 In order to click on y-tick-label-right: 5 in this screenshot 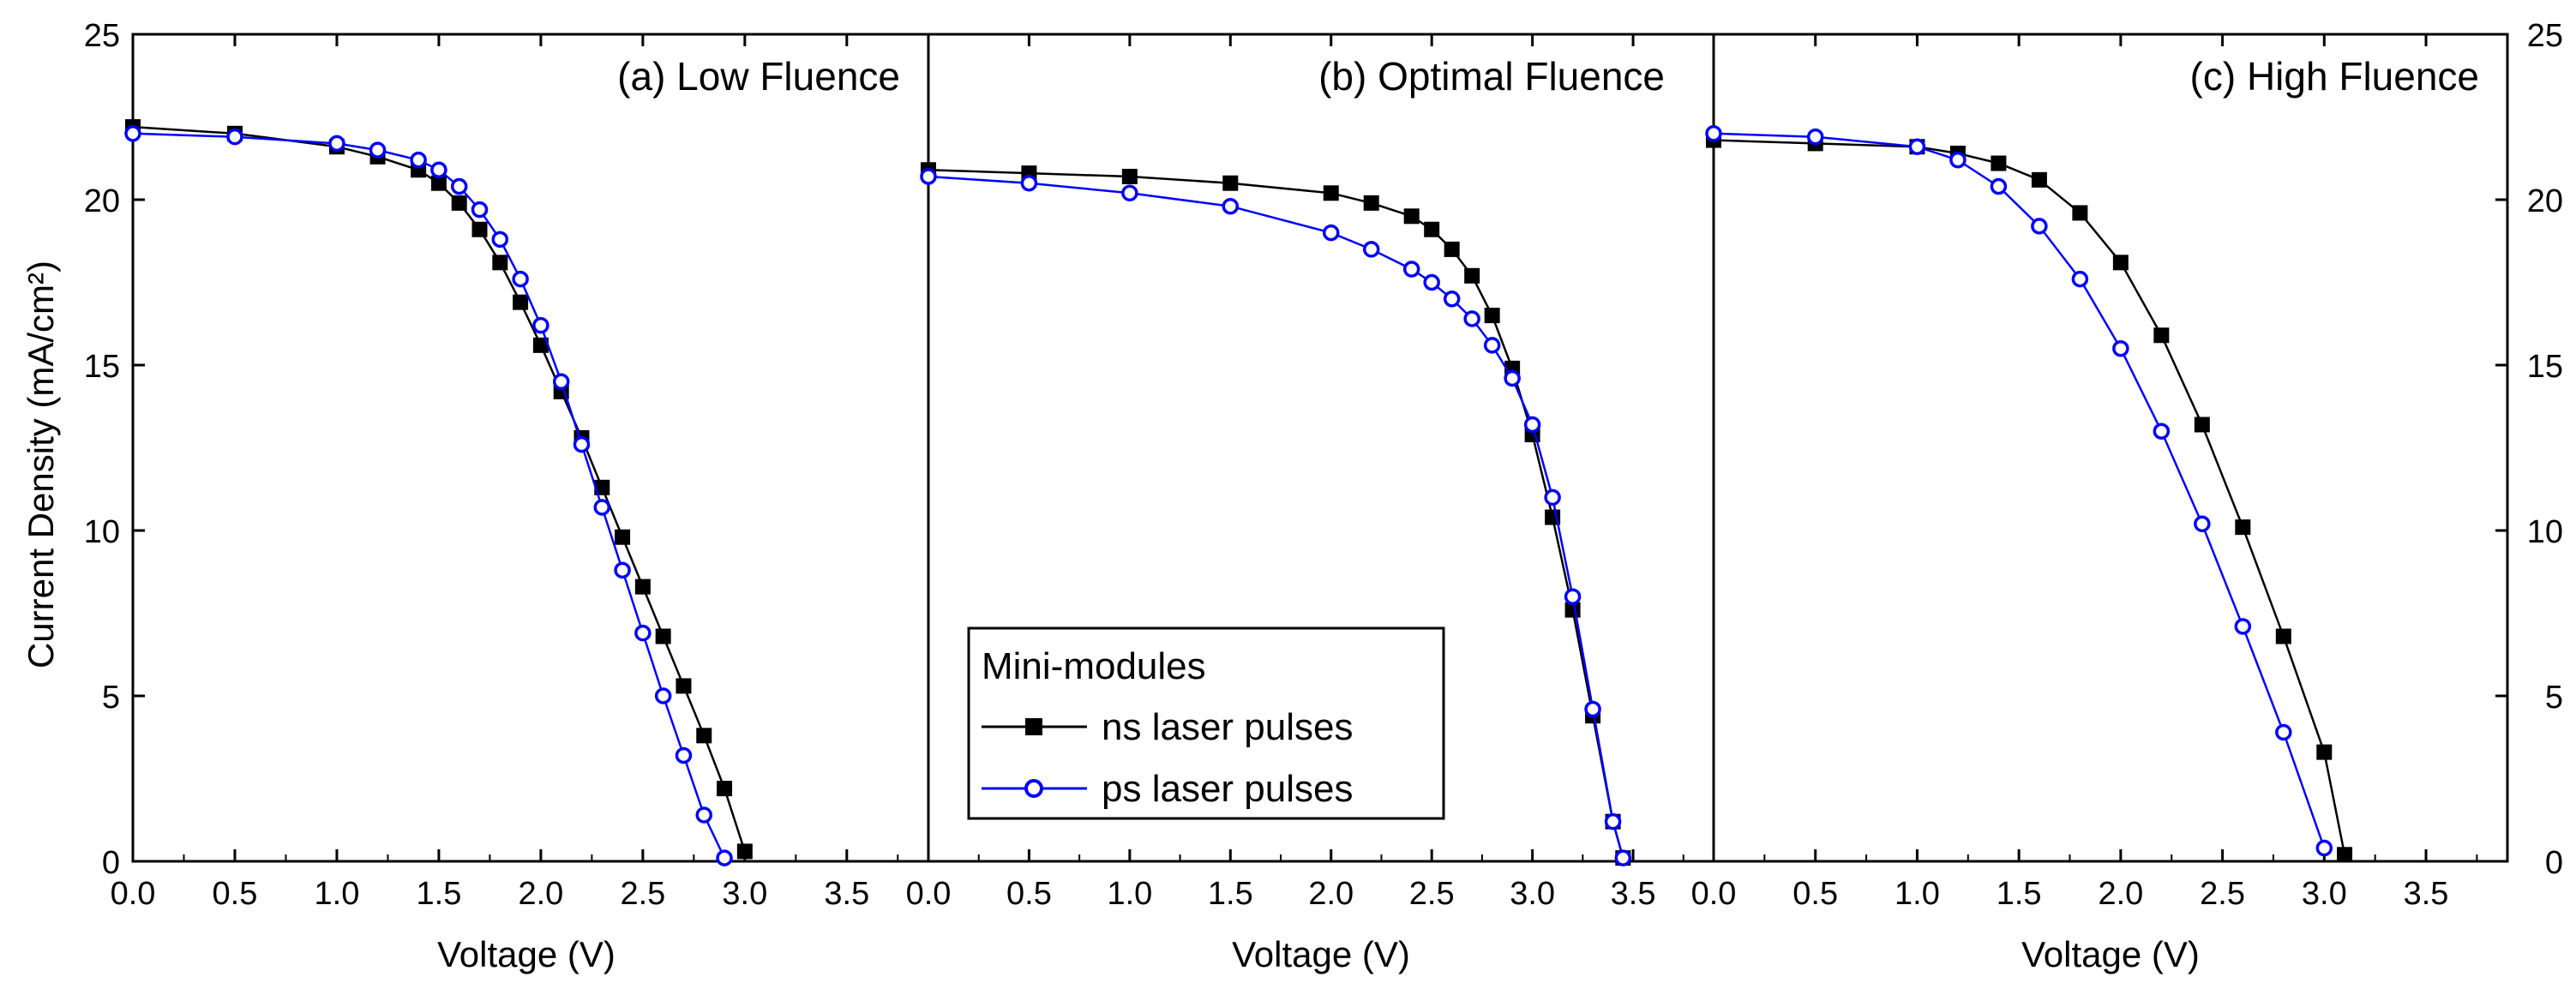, I will do `click(2554, 698)`.